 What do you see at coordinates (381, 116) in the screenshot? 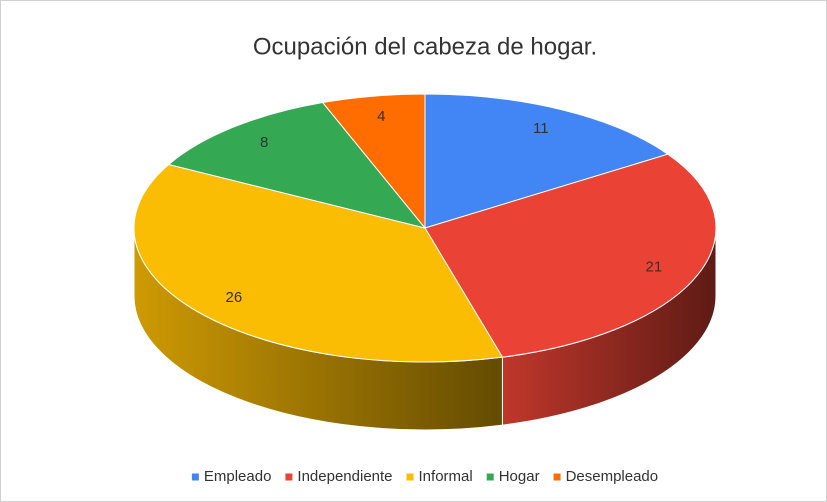
I see `data-label: 4` at bounding box center [381, 116].